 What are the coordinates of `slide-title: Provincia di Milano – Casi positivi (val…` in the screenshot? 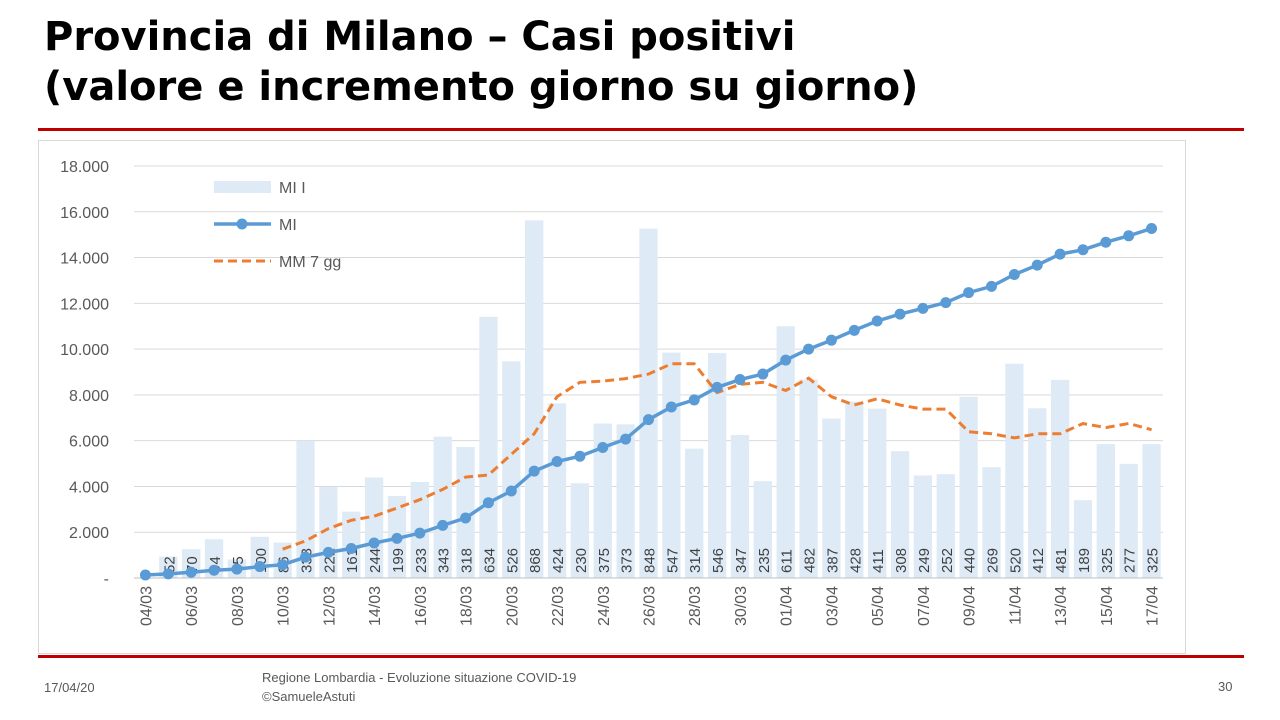 It's located at (481, 62).